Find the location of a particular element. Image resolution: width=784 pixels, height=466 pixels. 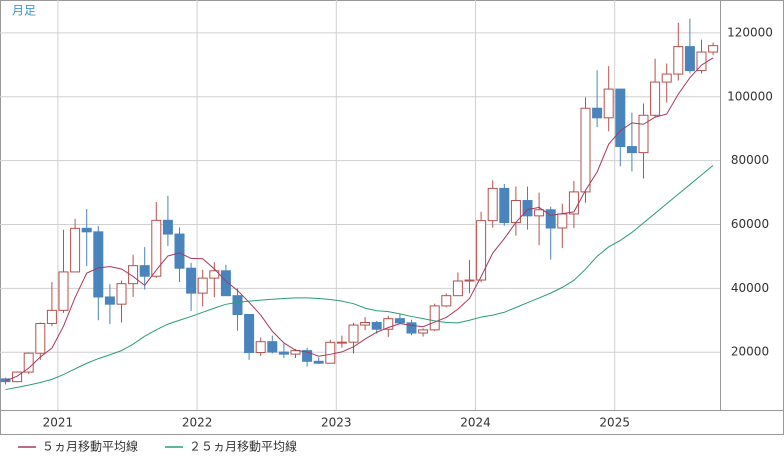

chart-title: 月足 is located at coordinates (24, 11).